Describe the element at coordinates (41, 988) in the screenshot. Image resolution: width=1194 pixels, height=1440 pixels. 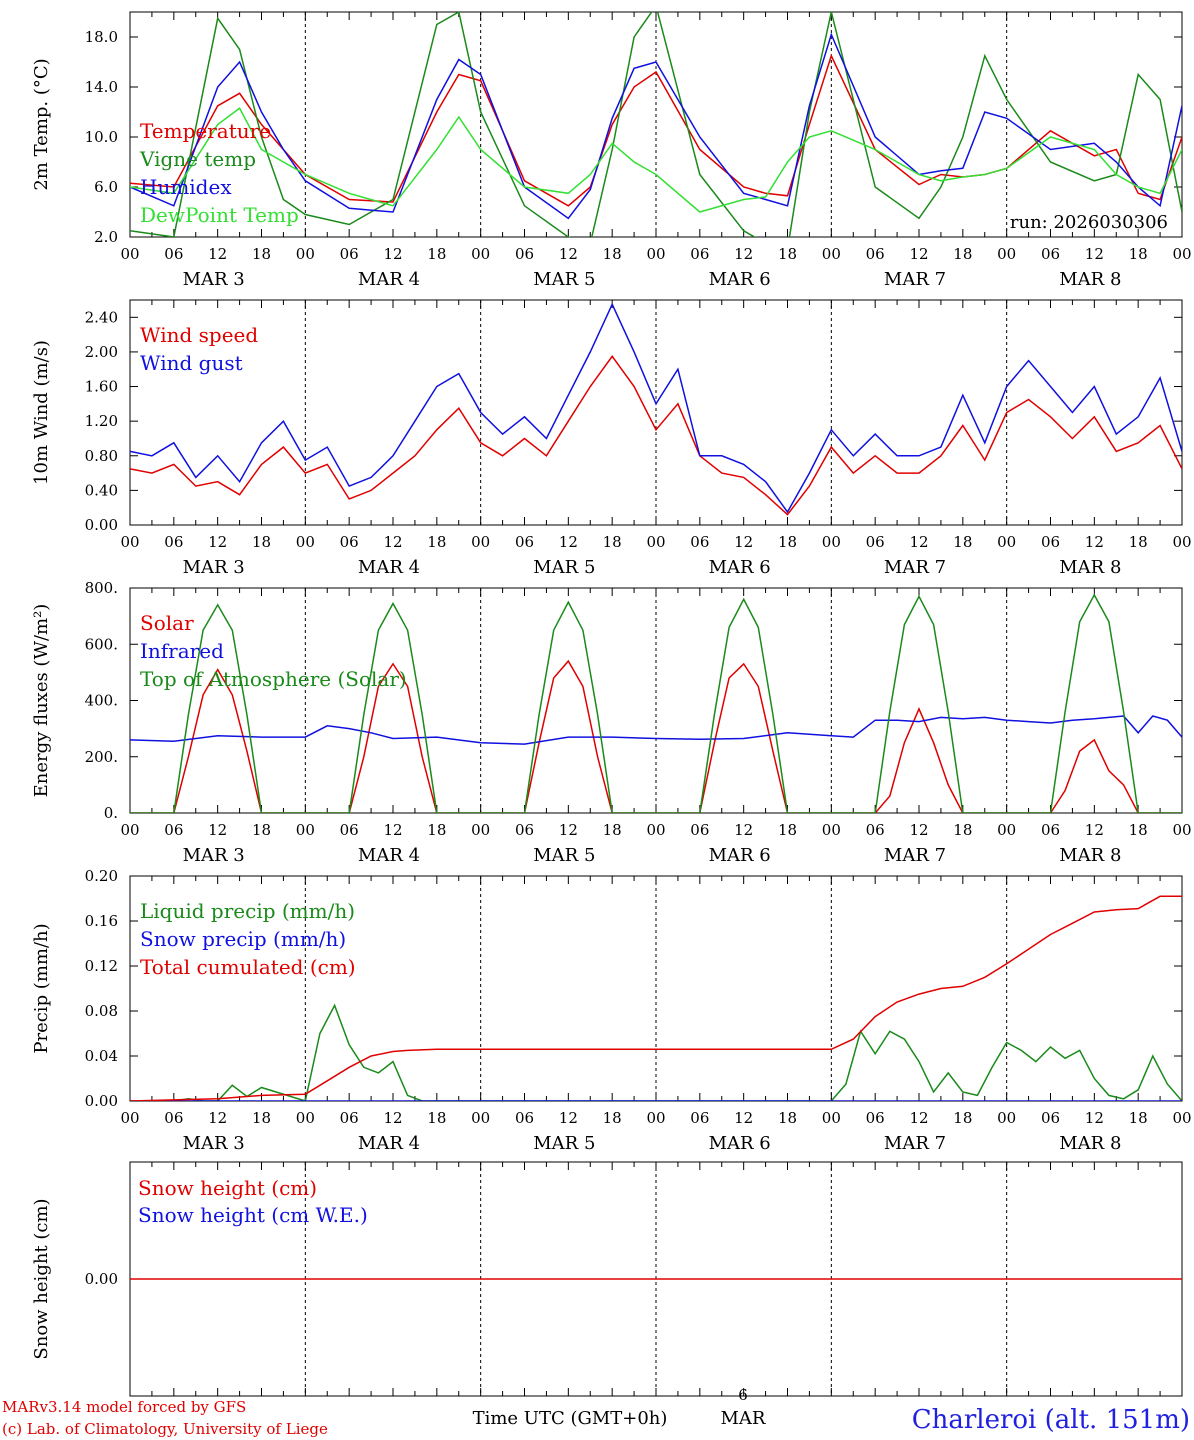
I see `y-axis-label: Precip (mm/h)` at that location.